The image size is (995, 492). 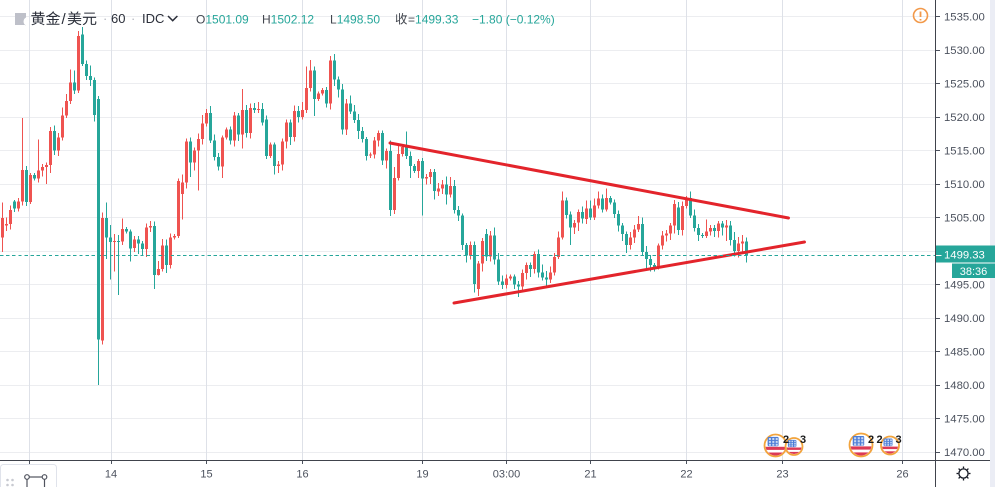 I want to click on svg-text: 1510.00, so click(x=964, y=185).